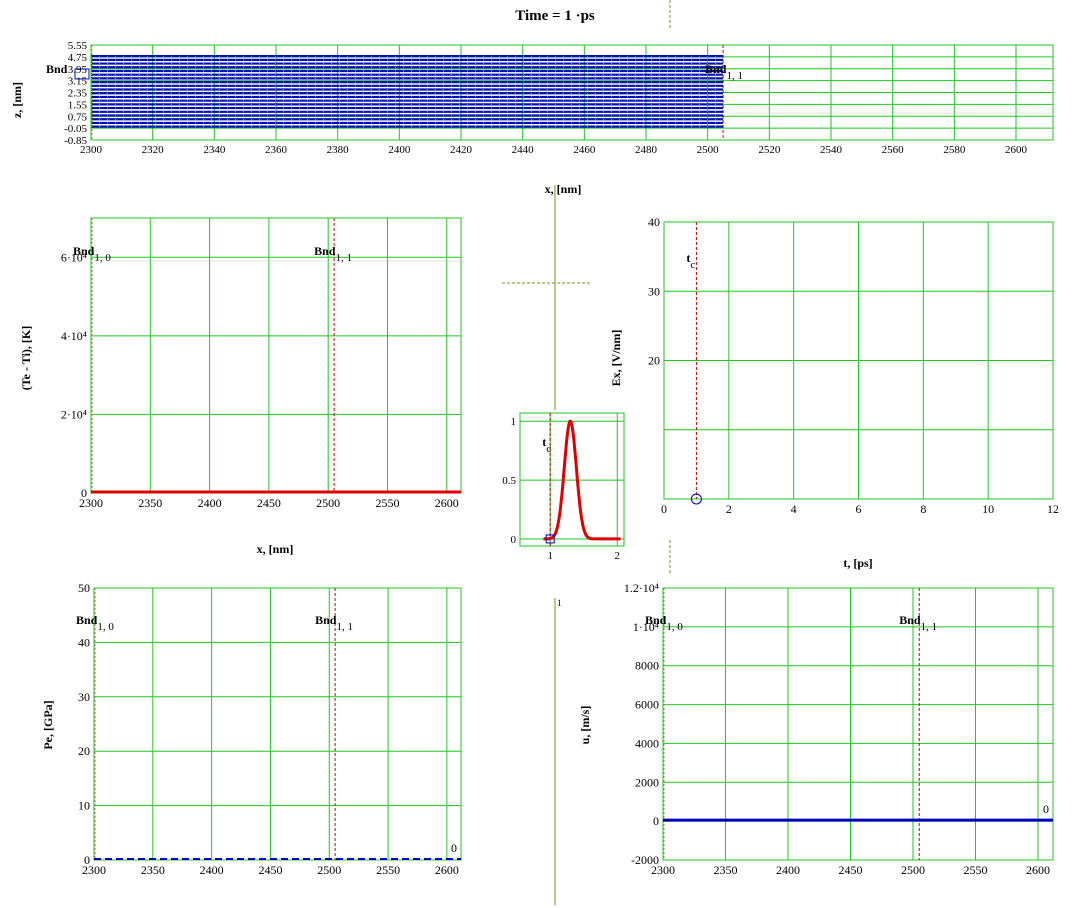 This screenshot has width=1072, height=908. What do you see at coordinates (334, 623) in the screenshot?
I see `pe-marker-label: Bnd1, 1` at bounding box center [334, 623].